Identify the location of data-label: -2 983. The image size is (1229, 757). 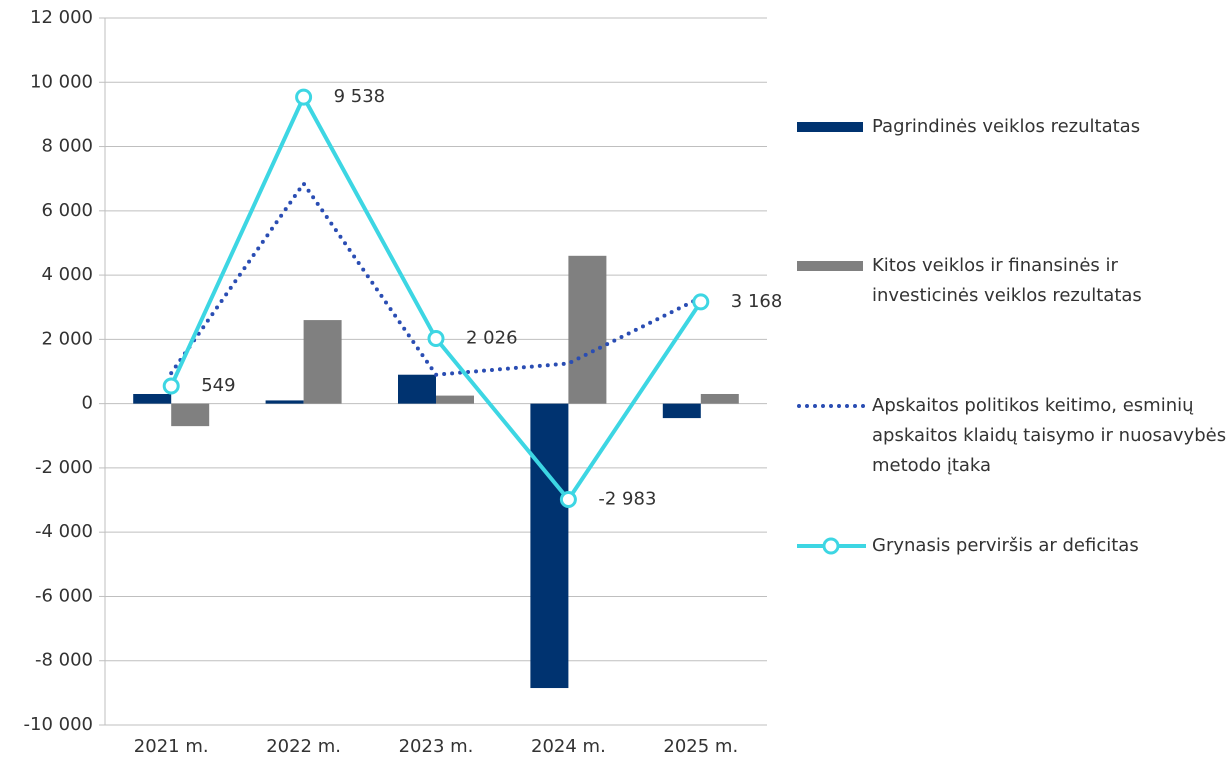
(627, 498).